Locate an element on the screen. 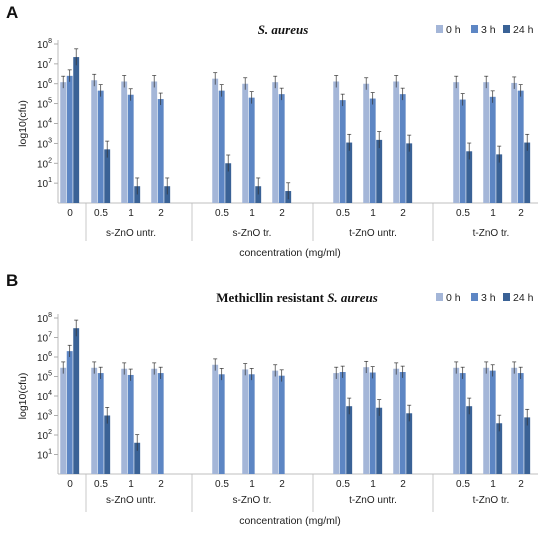 This screenshot has width=550, height=538. group-label: s-ZnO untr. is located at coordinates (131, 500).